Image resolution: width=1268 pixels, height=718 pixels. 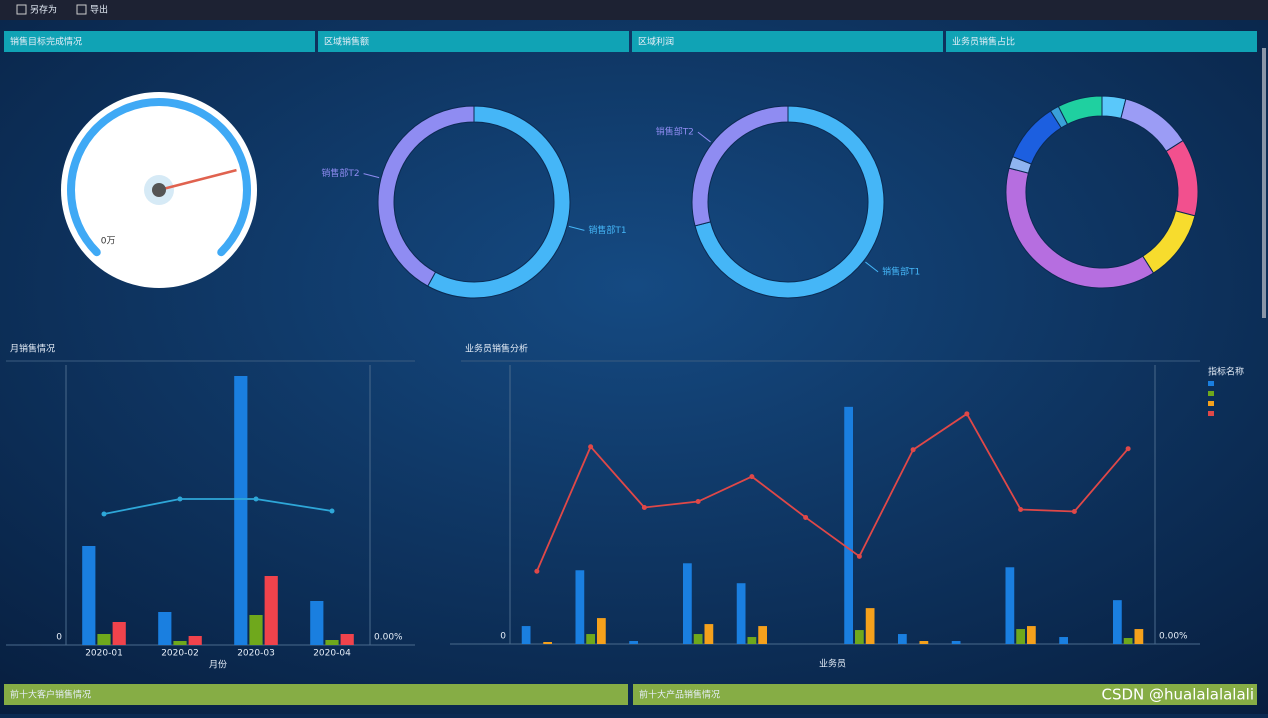 I want to click on x-tick-label: 2020-04, so click(x=332, y=654).